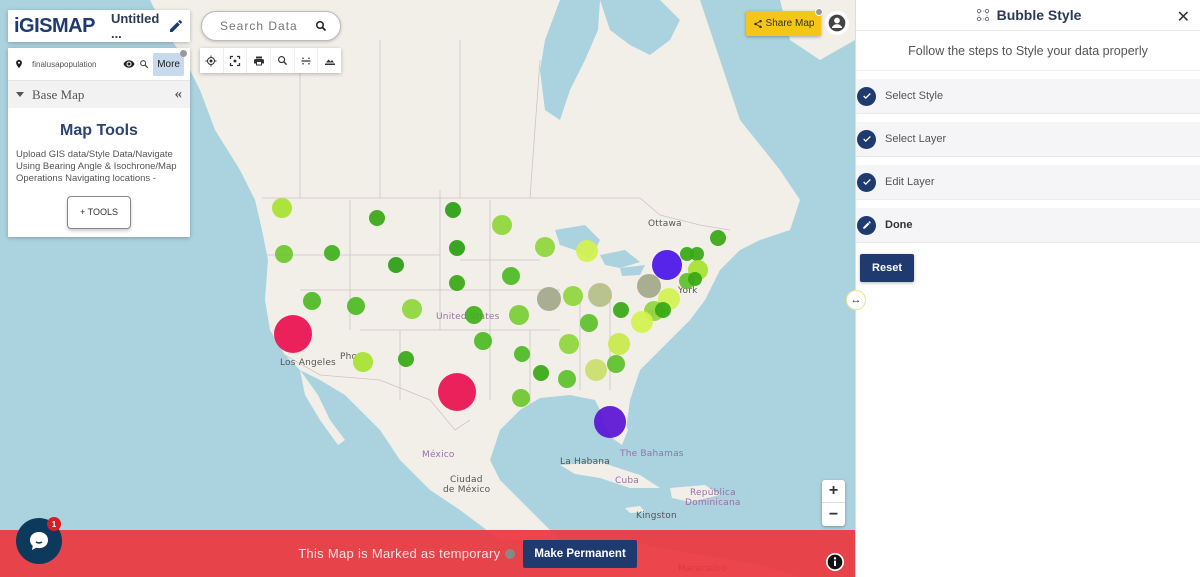 The height and width of the screenshot is (577, 1200). What do you see at coordinates (144, 64) in the screenshot?
I see `zoom-to-layer-icon` at bounding box center [144, 64].